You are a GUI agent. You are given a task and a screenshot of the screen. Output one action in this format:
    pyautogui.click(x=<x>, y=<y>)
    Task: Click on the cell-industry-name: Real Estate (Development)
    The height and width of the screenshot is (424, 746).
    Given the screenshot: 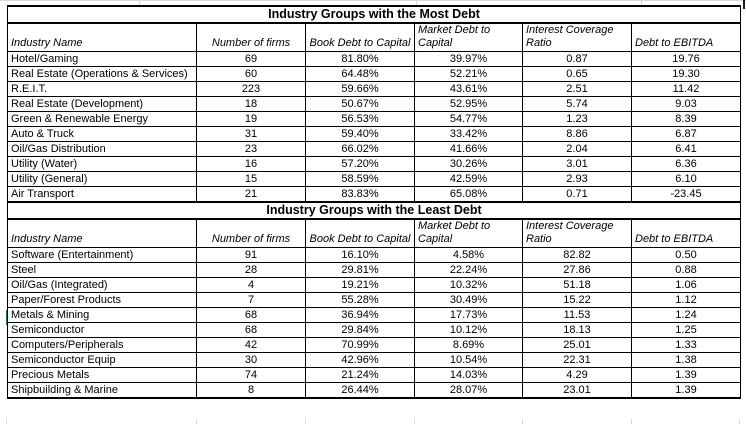 What is the action you would take?
    pyautogui.click(x=102, y=104)
    